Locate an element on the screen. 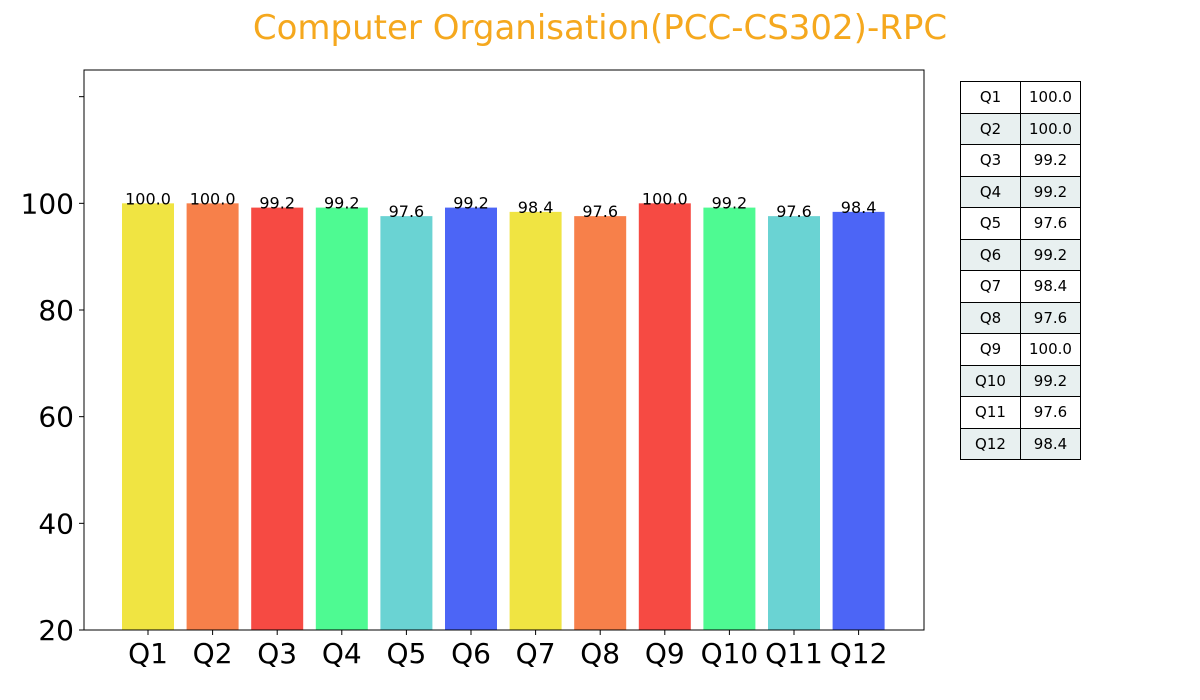  table-question-cell: Q3 is located at coordinates (990, 160).